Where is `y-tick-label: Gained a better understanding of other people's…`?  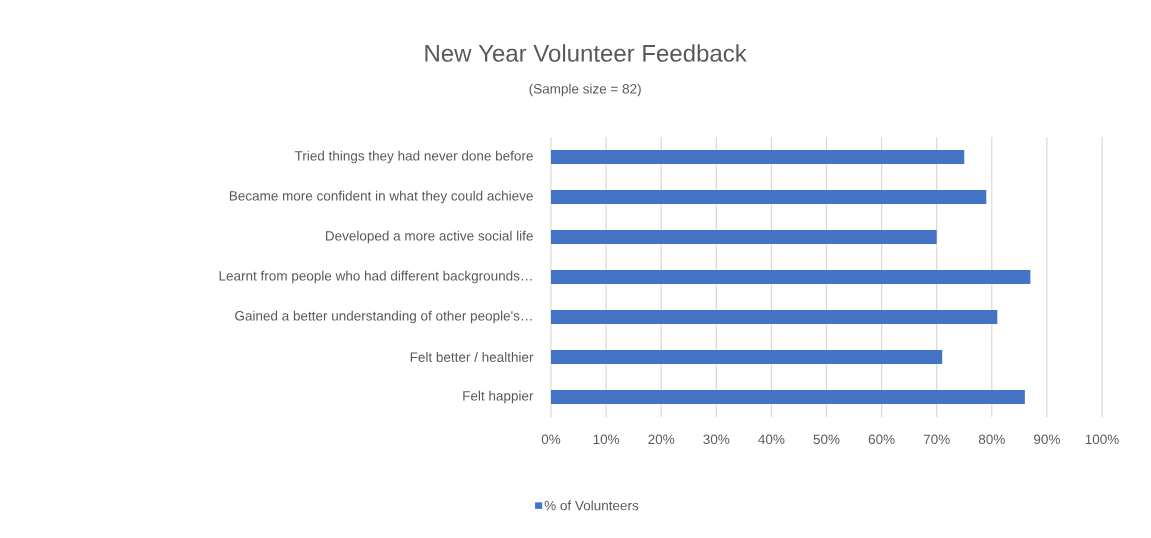 y-tick-label: Gained a better understanding of other people's… is located at coordinates (383, 317).